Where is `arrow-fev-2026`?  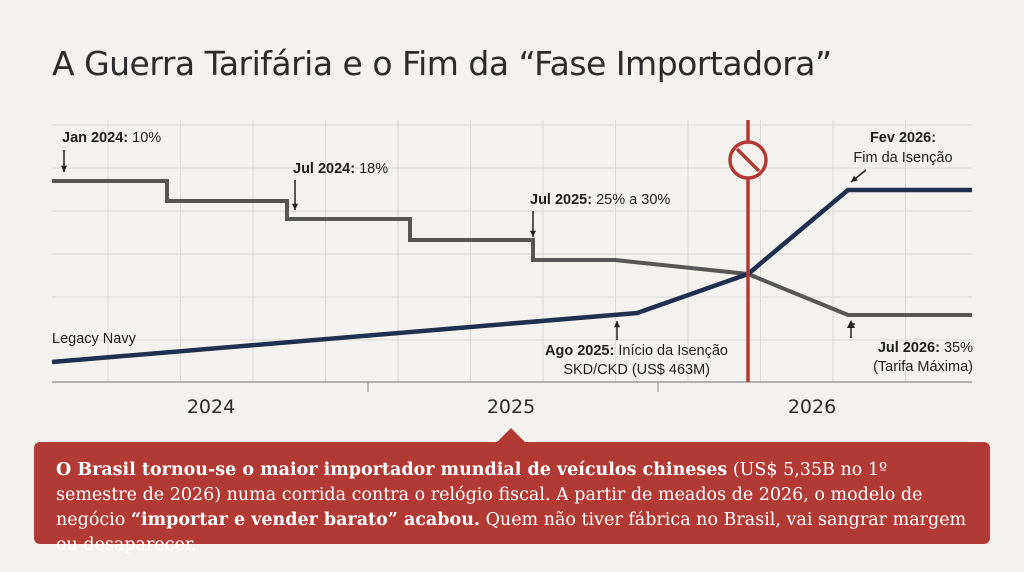 arrow-fev-2026 is located at coordinates (858, 176).